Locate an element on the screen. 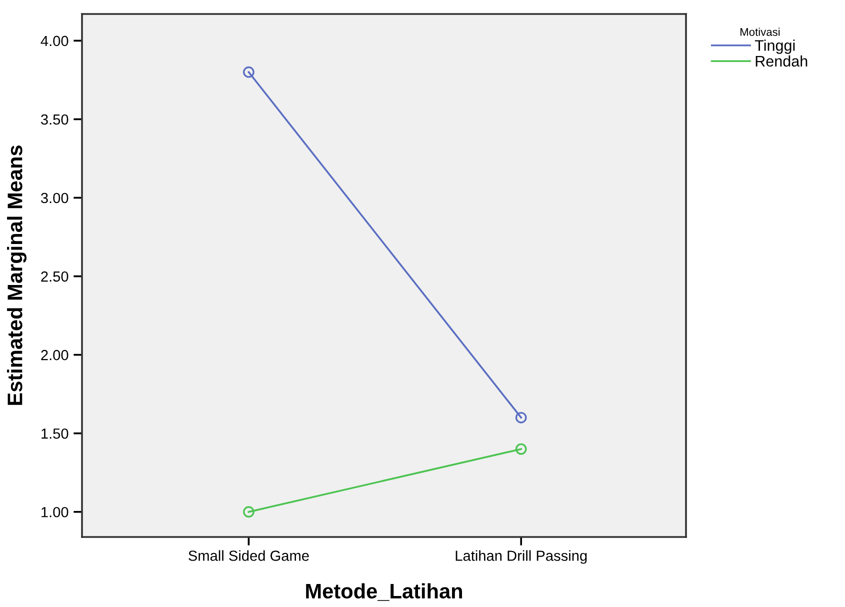 The height and width of the screenshot is (607, 845). y-tick-label: 1.50 is located at coordinates (55, 433).